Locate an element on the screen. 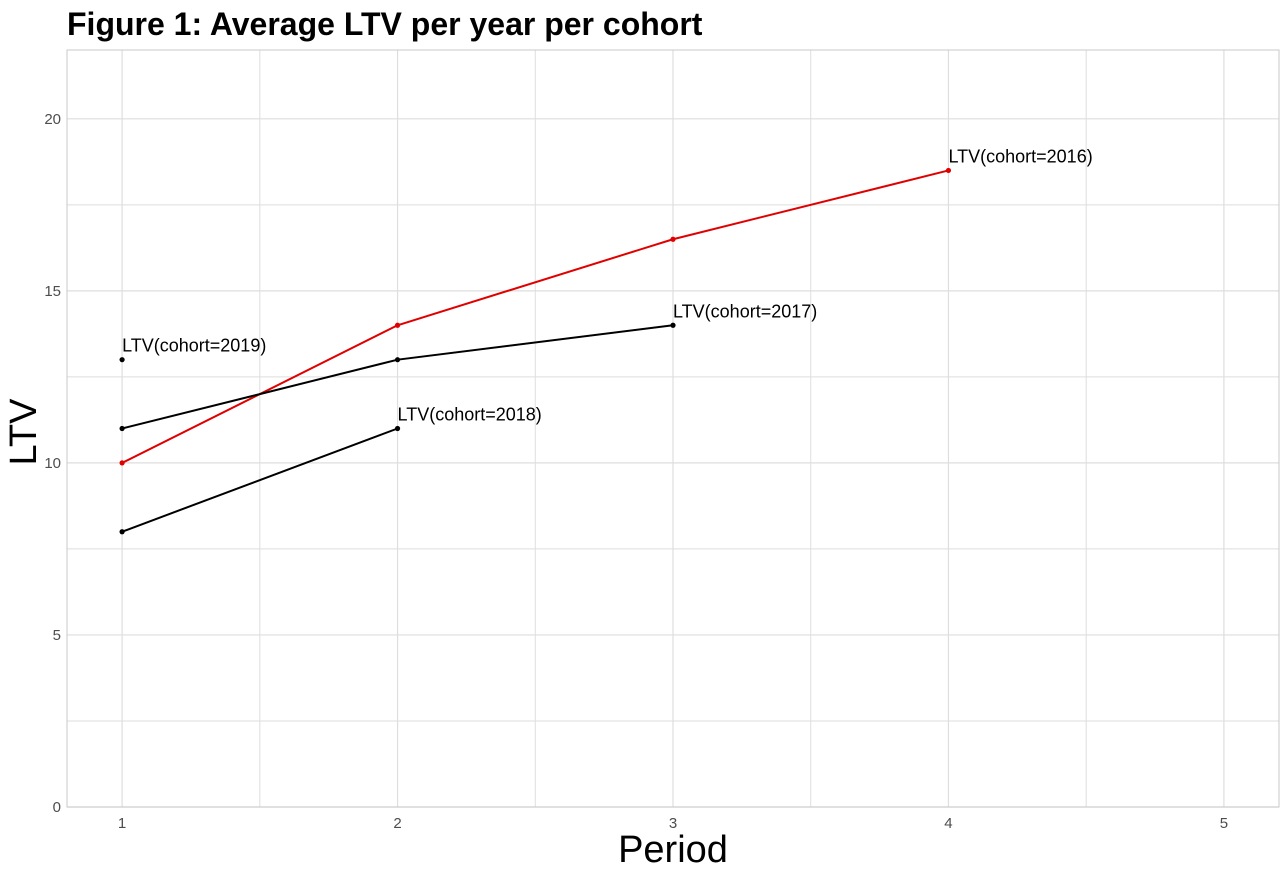 Image resolution: width=1286 pixels, height=872 pixels. x-tick-label: 3 is located at coordinates (673, 823).